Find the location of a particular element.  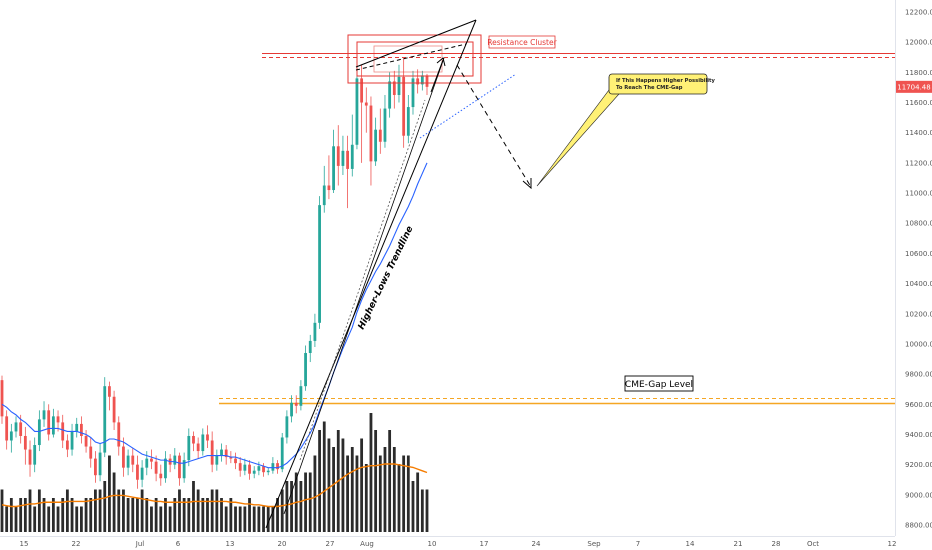

price-tick-label: 9600.00 is located at coordinates (918, 405).